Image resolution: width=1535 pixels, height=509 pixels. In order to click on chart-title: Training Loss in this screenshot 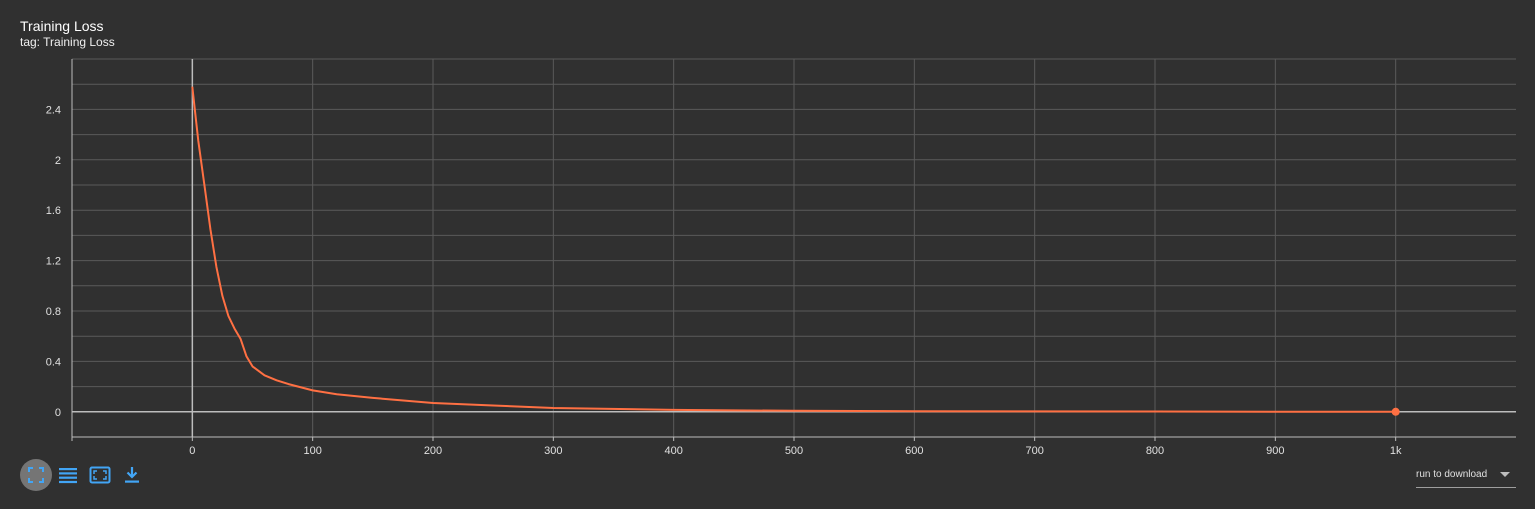, I will do `click(62, 26)`.